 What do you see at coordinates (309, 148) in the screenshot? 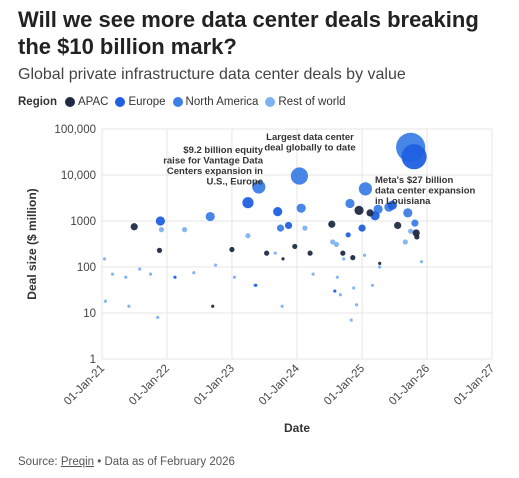
I see `annotation-text: deal globally to date` at bounding box center [309, 148].